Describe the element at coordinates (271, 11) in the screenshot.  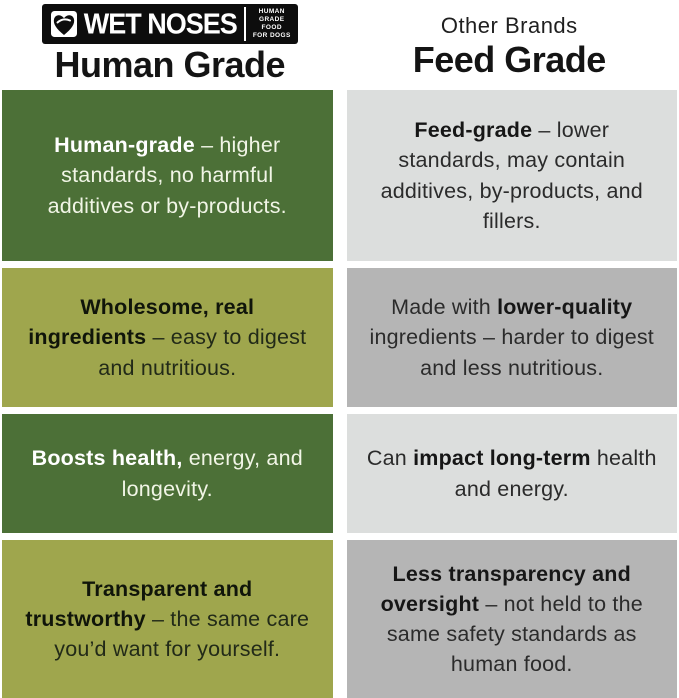
I see `tagline-line: HUMAN` at that location.